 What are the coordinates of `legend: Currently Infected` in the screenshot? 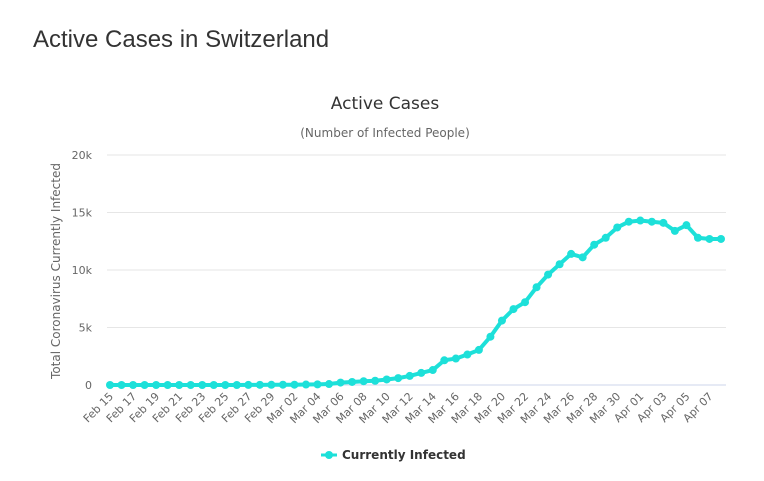 It's located at (393, 455).